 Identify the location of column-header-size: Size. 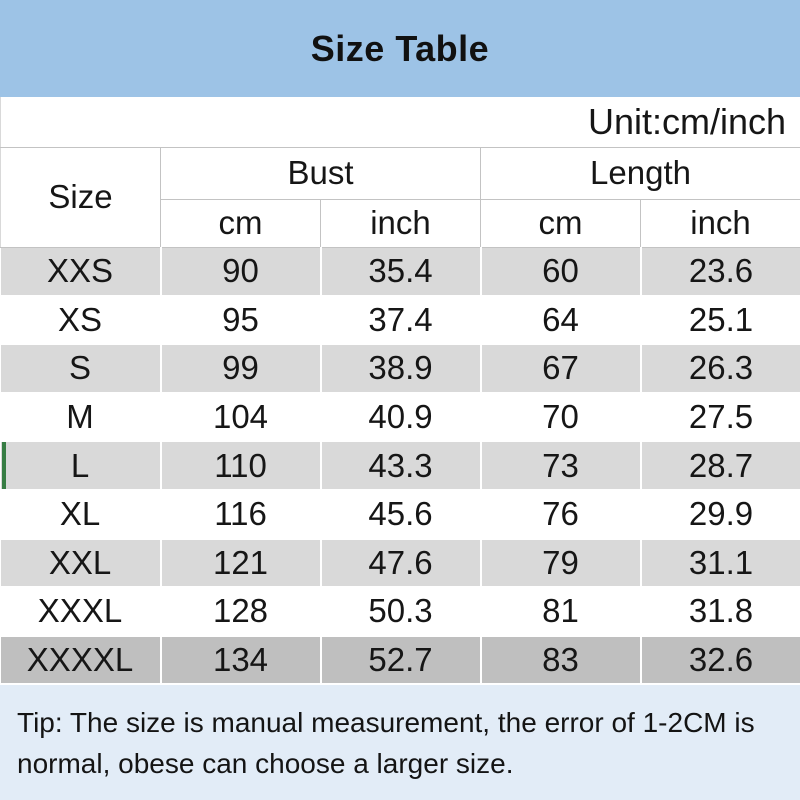
(80, 197).